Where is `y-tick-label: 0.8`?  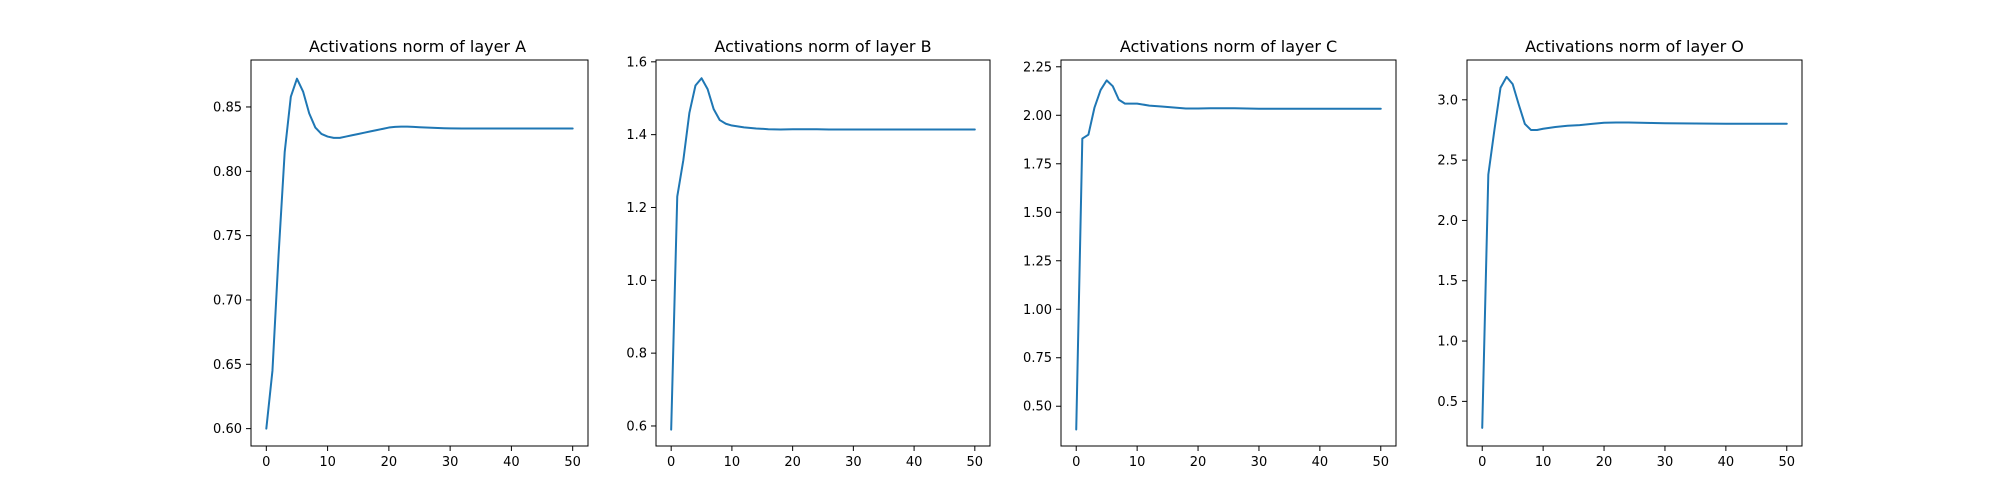
y-tick-label: 0.8 is located at coordinates (636, 354).